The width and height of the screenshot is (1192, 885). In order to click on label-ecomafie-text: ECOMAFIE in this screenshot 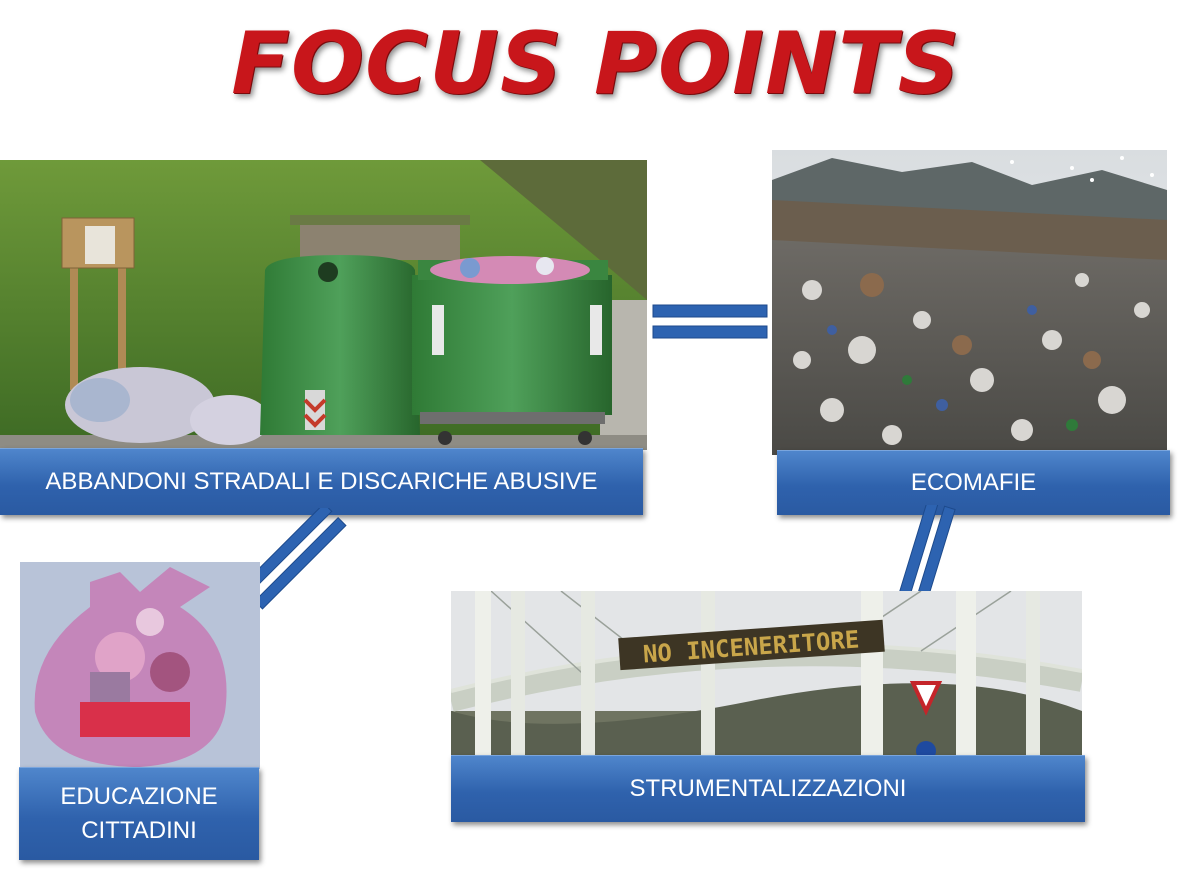, I will do `click(973, 482)`.